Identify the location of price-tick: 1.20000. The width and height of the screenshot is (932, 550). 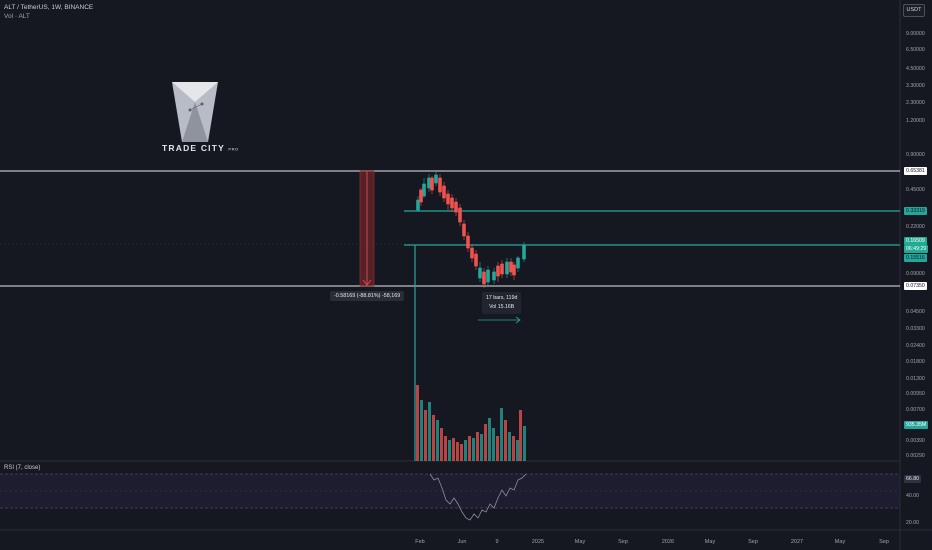
(915, 121).